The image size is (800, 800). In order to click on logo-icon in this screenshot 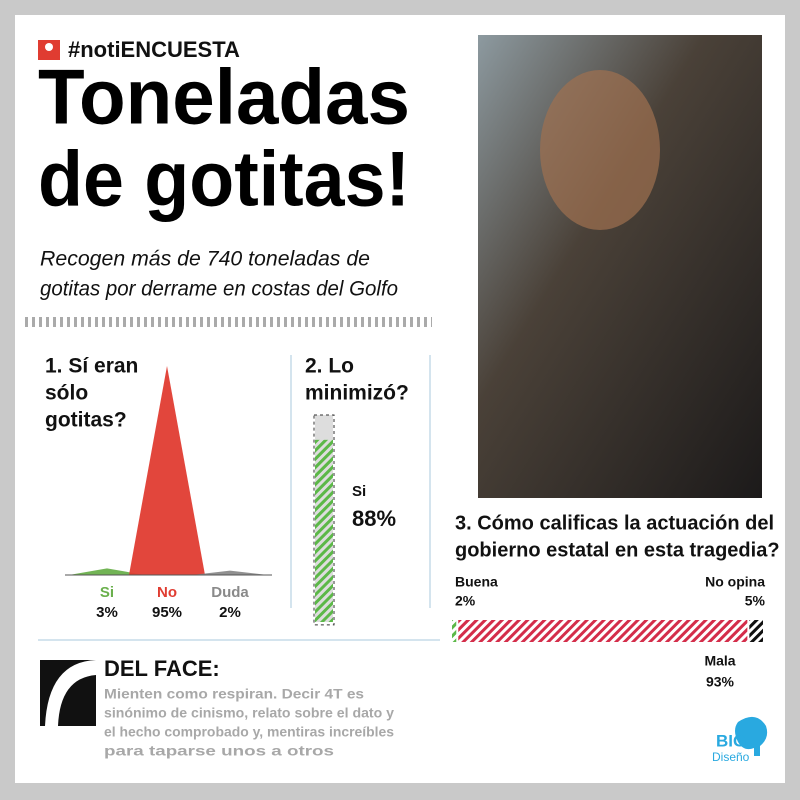, I will do `click(751, 736)`.